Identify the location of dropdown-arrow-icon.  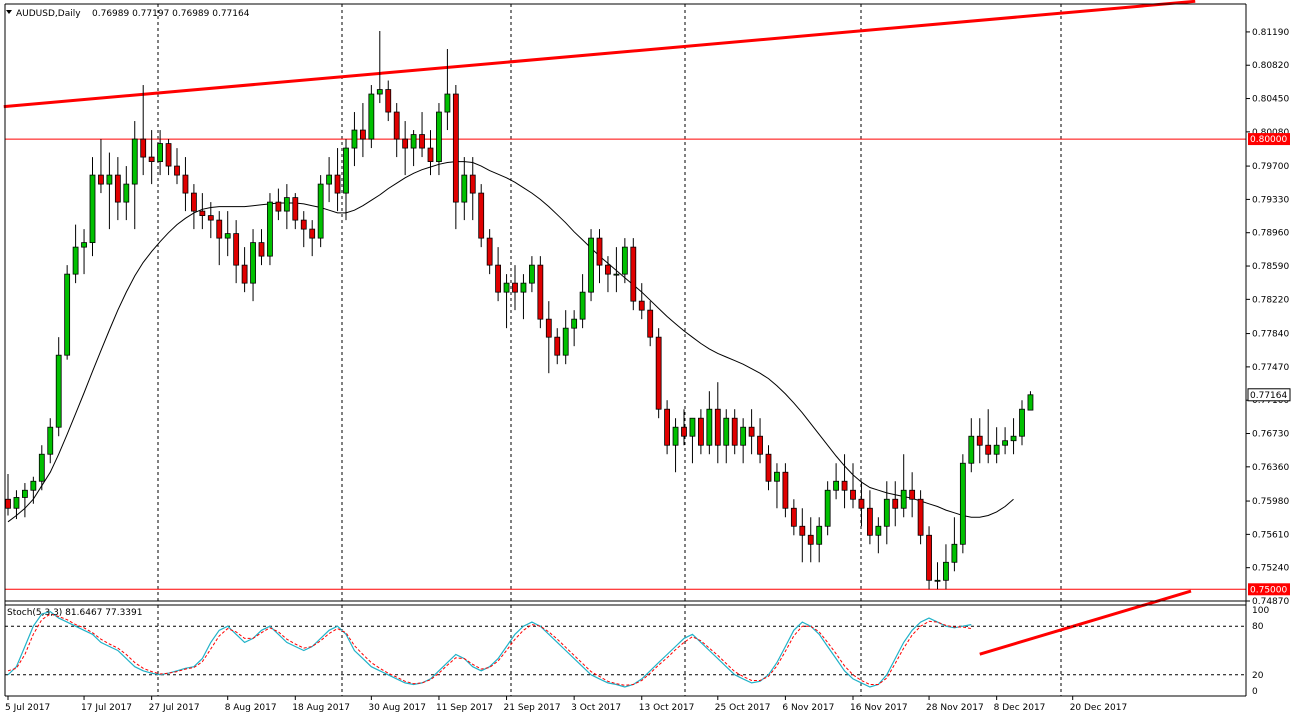
(9, 12).